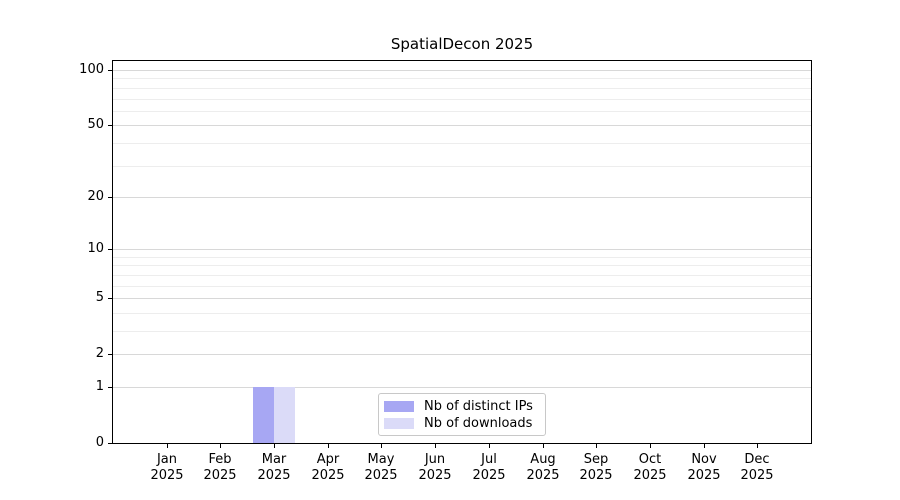  I want to click on y-tick-label: 0, so click(99, 442).